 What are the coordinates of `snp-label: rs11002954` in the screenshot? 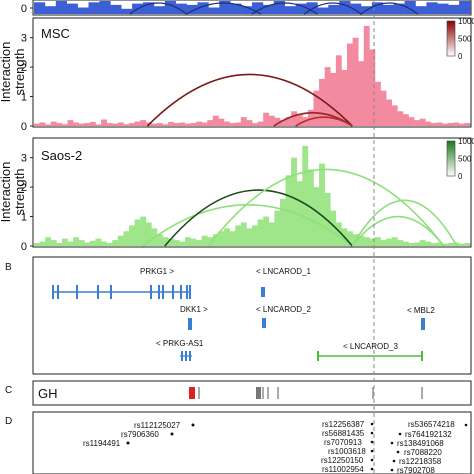 It's located at (343, 469).